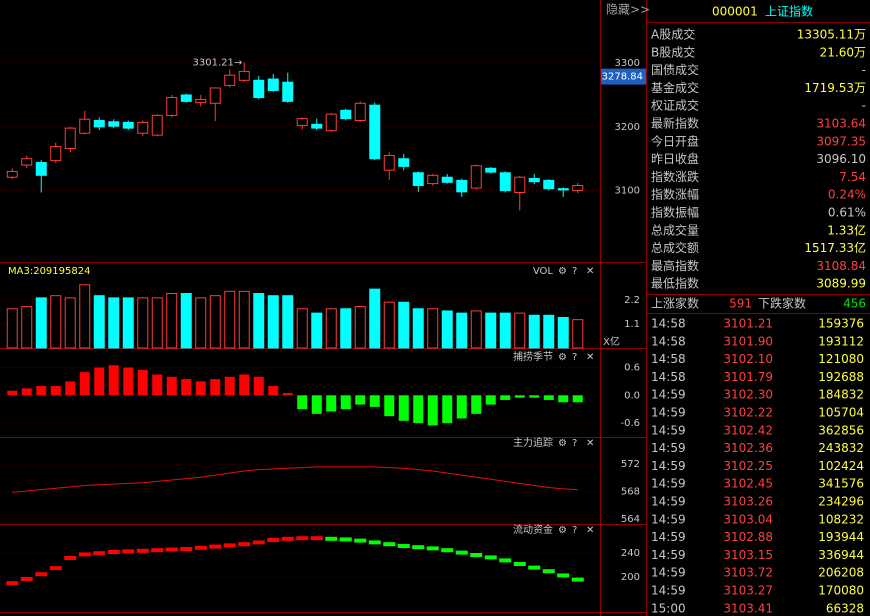  Describe the element at coordinates (675, 105) in the screenshot. I see `stat-label: 权证成交` at that location.